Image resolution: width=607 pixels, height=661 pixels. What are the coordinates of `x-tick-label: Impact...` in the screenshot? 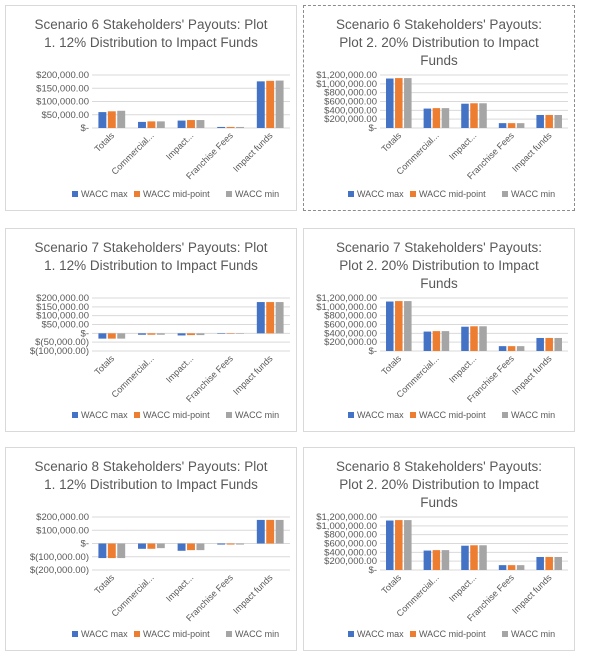 It's located at (179, 368).